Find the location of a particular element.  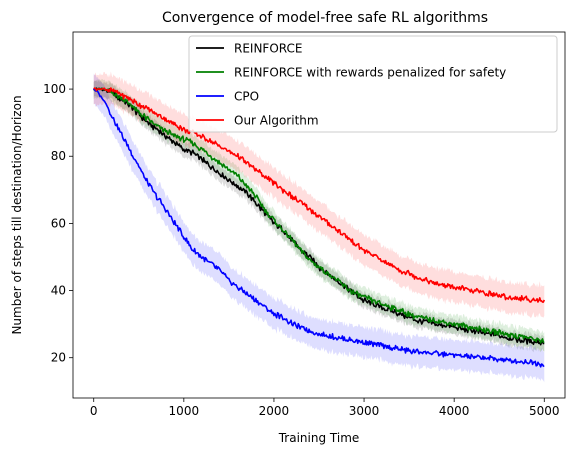

y-tick-label: 20 is located at coordinates (58, 358).